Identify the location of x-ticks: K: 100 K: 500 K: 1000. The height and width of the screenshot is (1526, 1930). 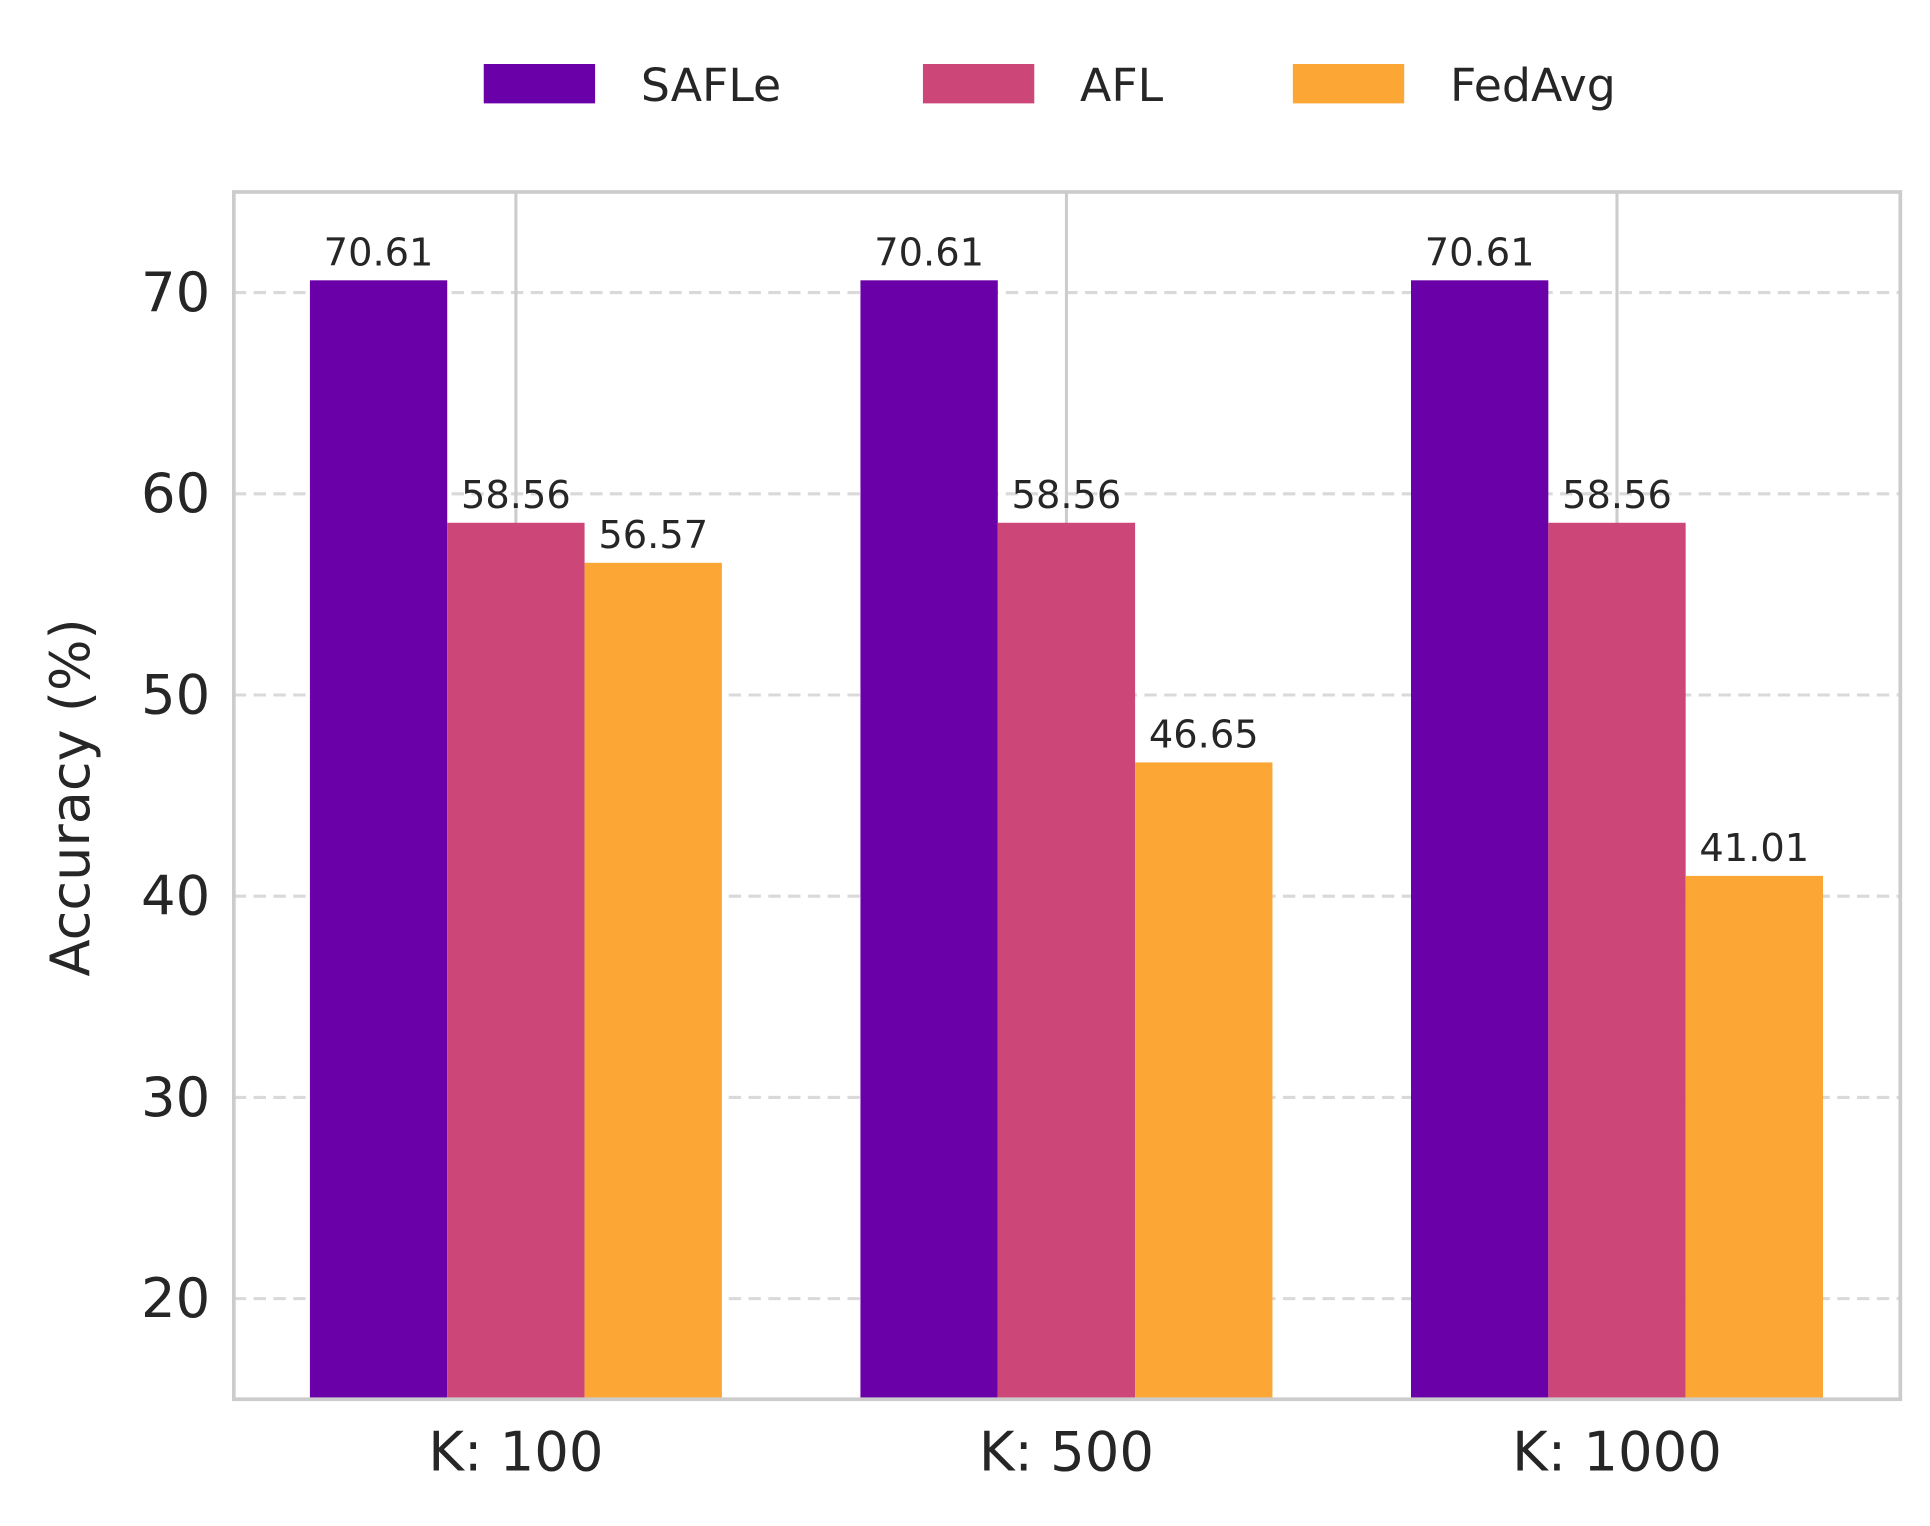
(1075, 1452).